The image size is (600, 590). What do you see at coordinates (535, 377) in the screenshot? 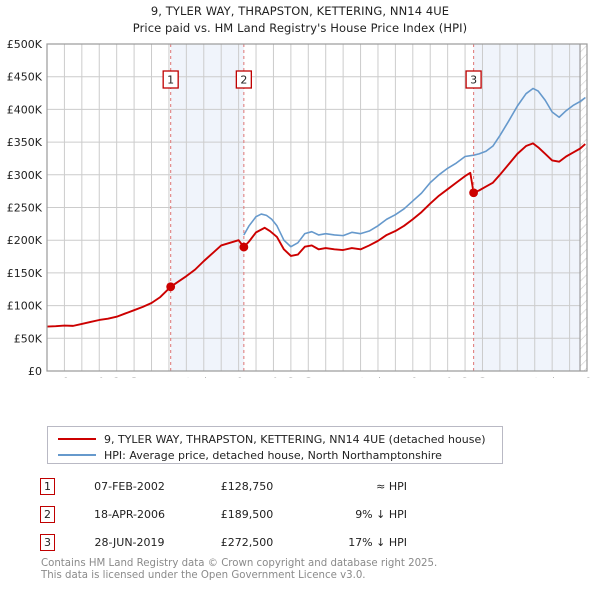
I see `svg-text: 2023` at bounding box center [535, 377].